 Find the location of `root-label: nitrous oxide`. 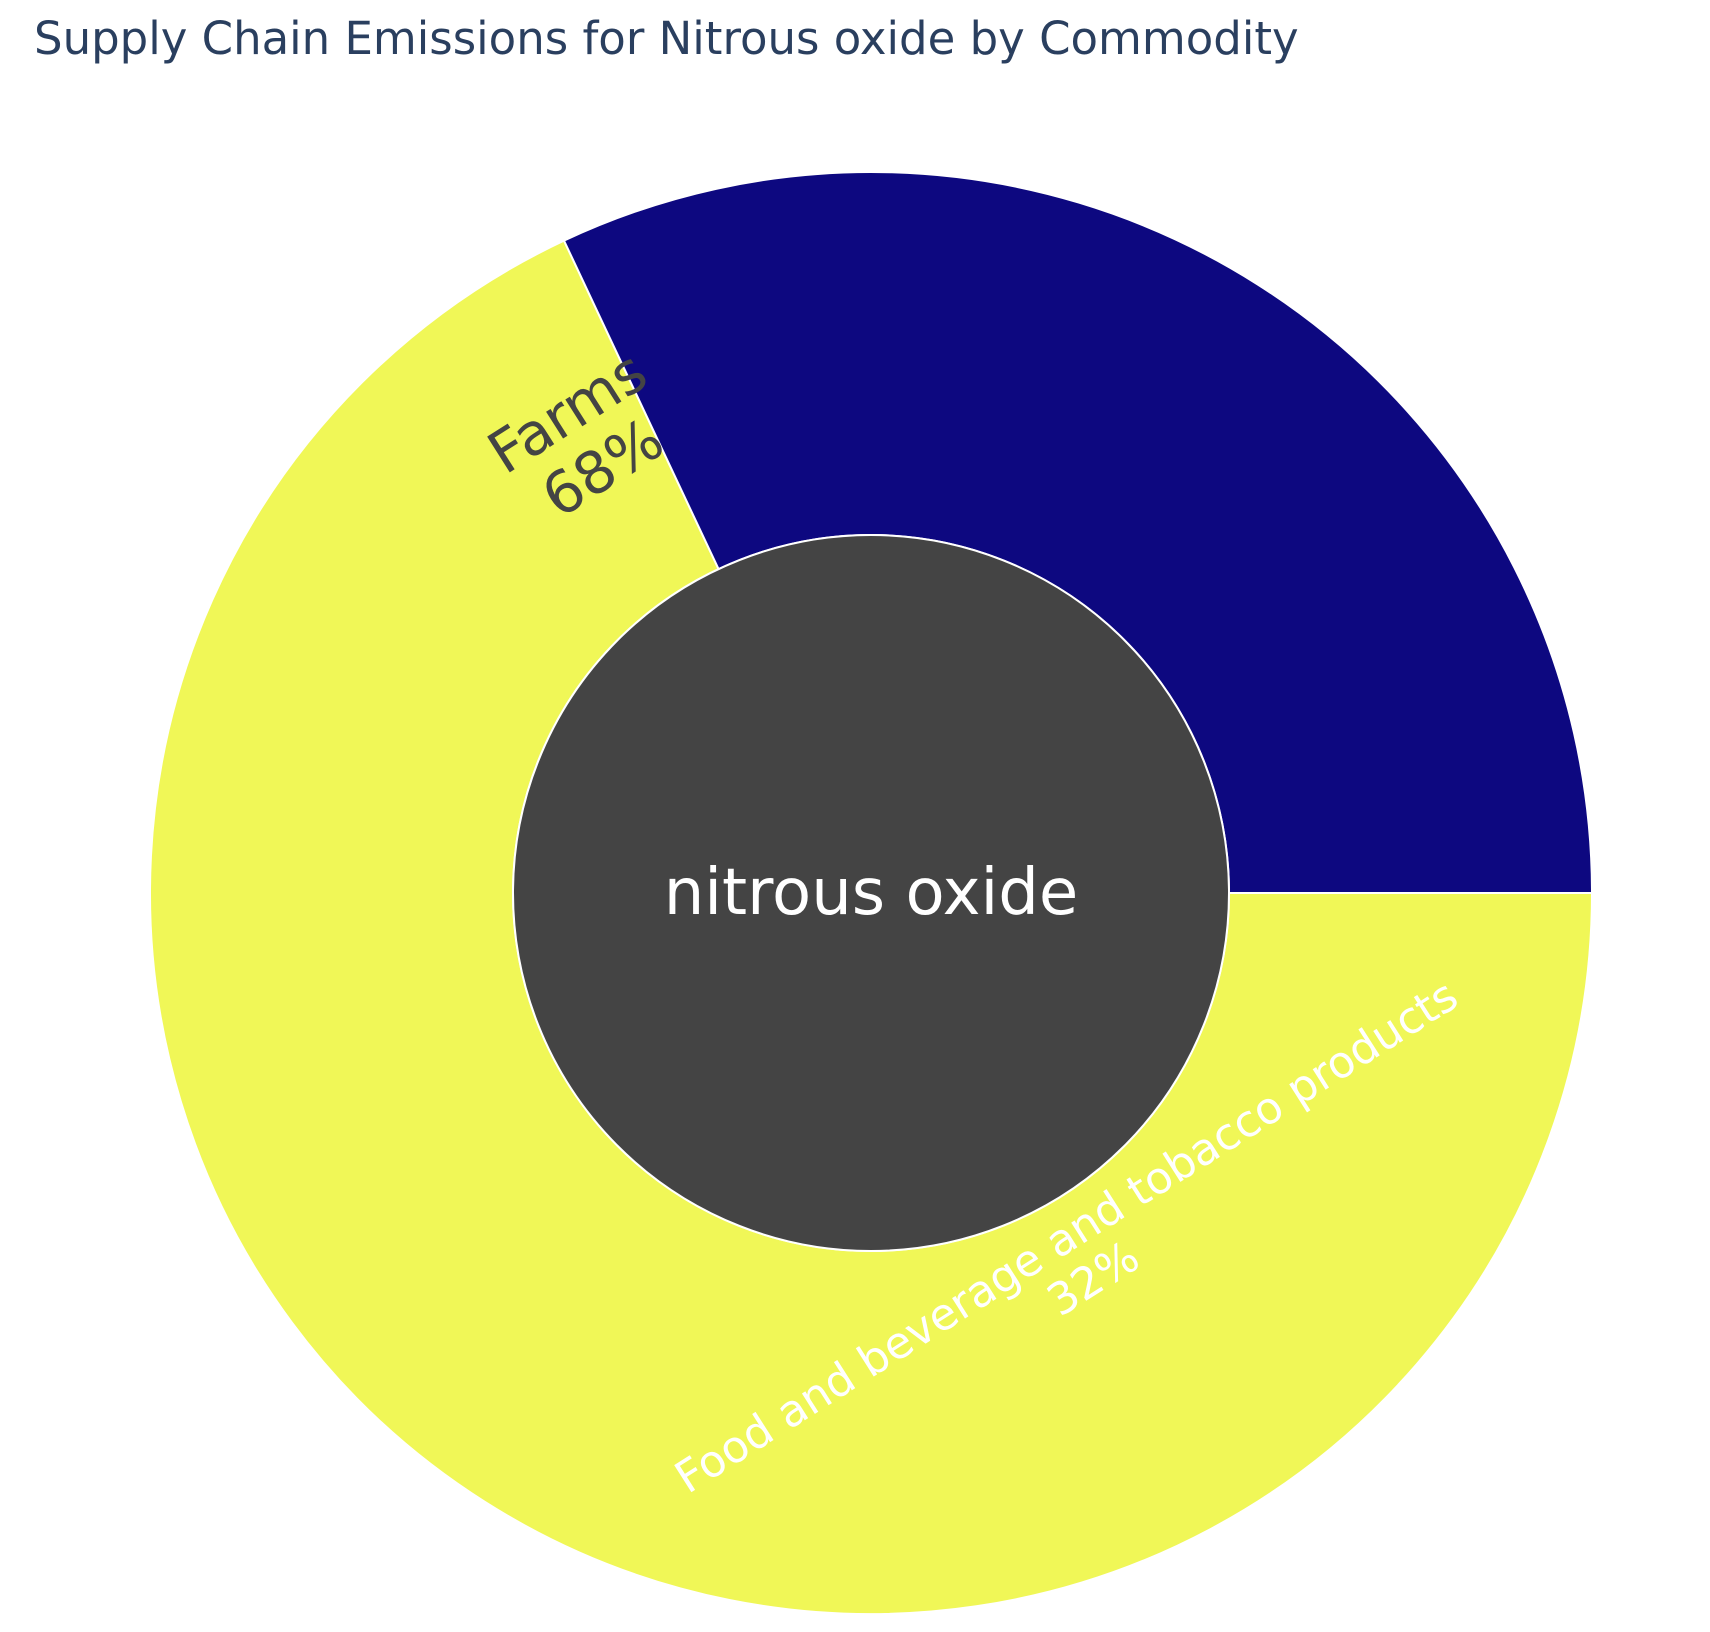

root-label: nitrous oxide is located at coordinates (871, 893).